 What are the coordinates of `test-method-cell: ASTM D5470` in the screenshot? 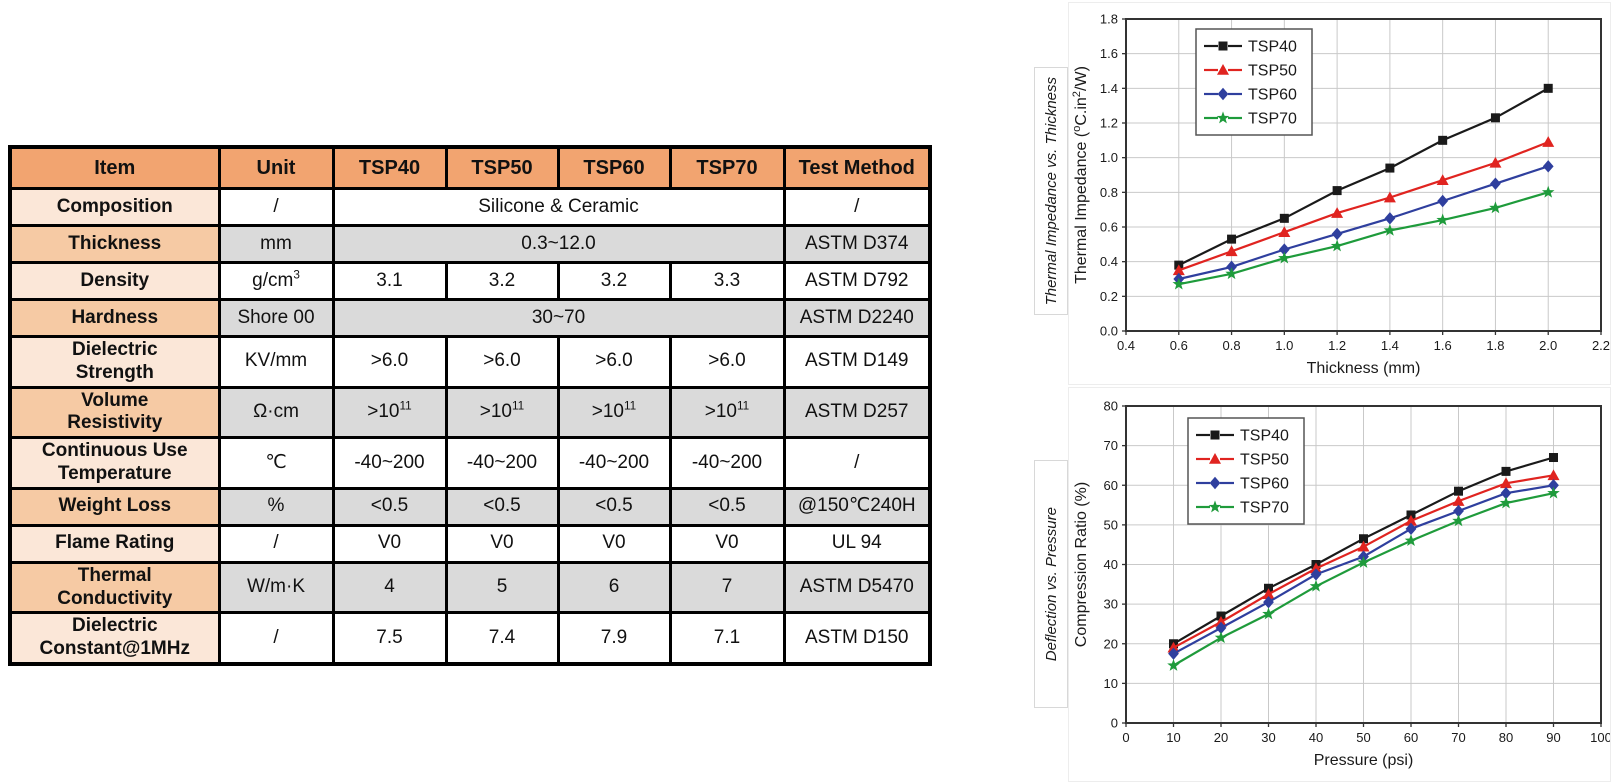 It's located at (857, 587).